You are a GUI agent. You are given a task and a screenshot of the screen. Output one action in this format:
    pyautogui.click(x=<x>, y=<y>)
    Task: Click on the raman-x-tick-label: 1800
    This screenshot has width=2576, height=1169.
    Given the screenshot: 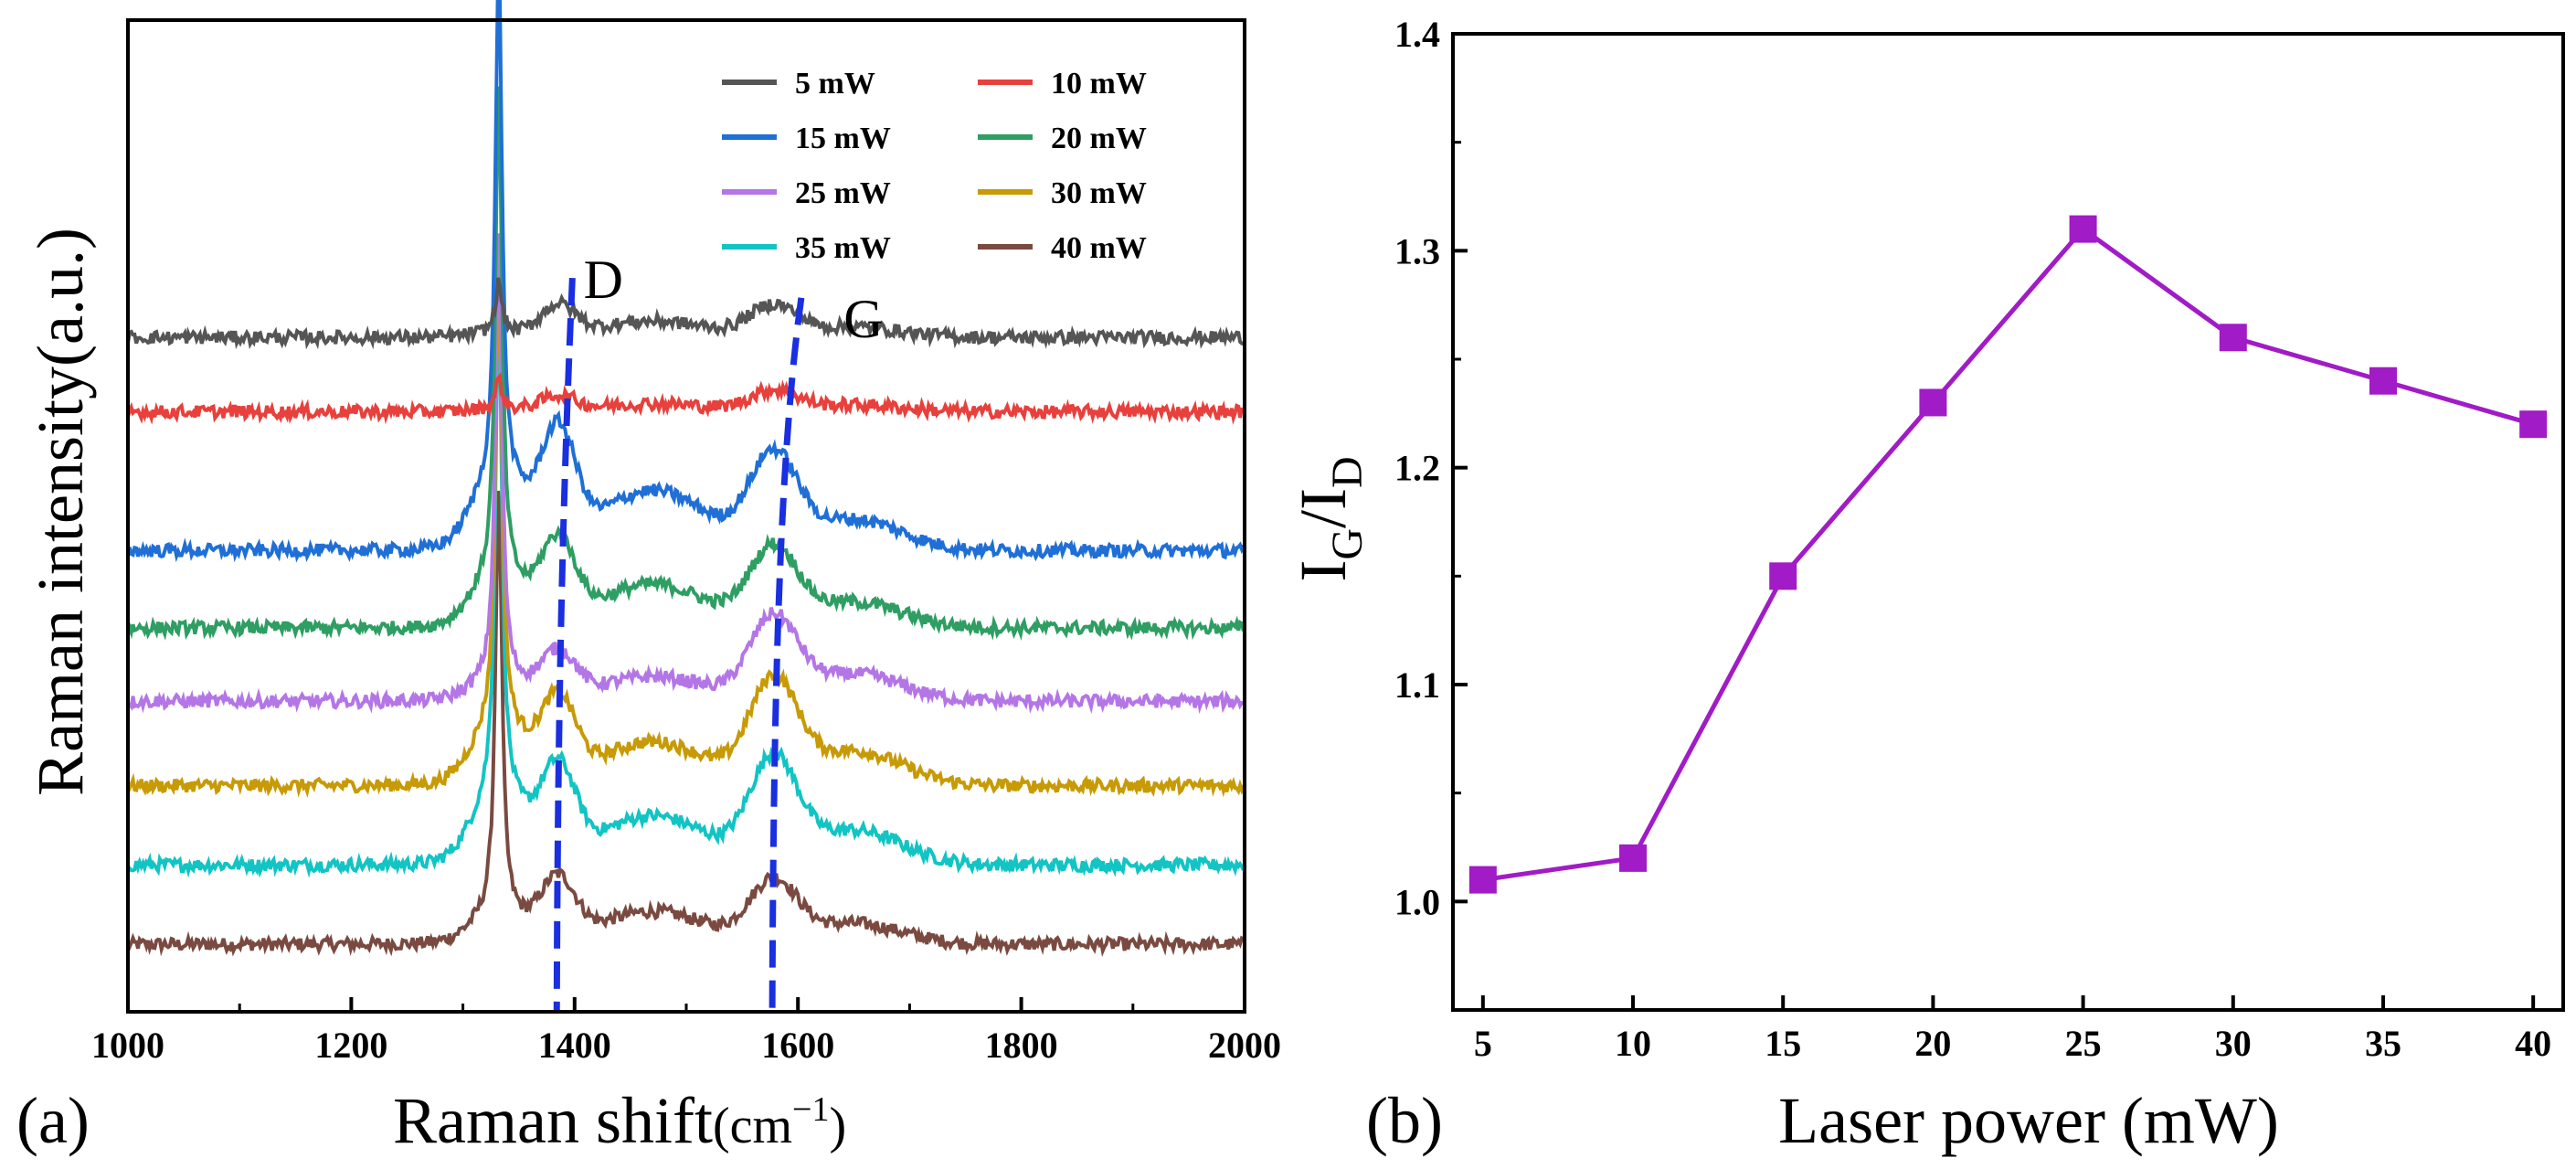 What is the action you would take?
    pyautogui.click(x=1021, y=1045)
    